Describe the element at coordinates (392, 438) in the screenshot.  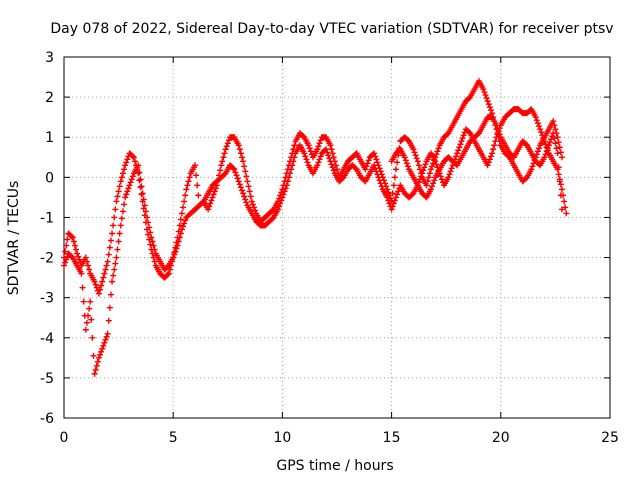
I see `x-tick-label: 15` at that location.